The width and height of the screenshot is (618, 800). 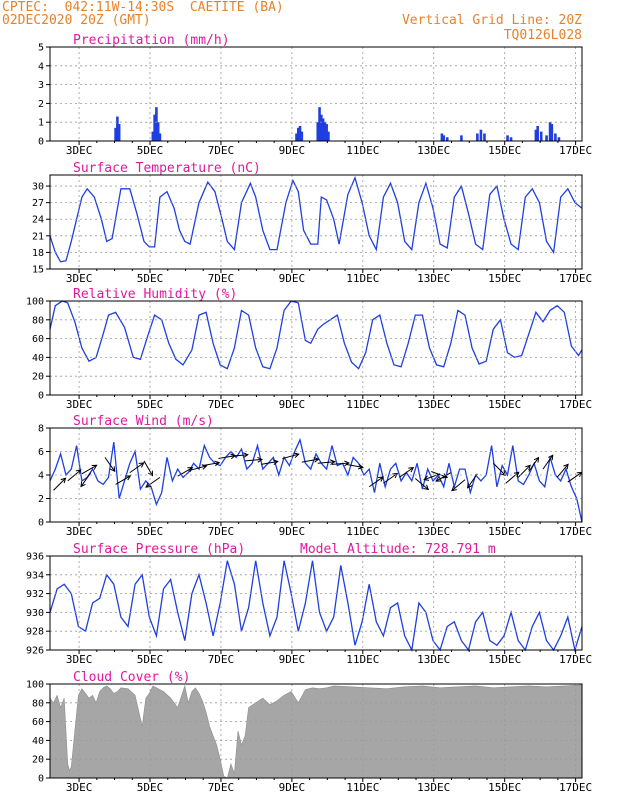 What do you see at coordinates (41, 66) in the screenshot?
I see `precip-ytick-4: 4` at bounding box center [41, 66].